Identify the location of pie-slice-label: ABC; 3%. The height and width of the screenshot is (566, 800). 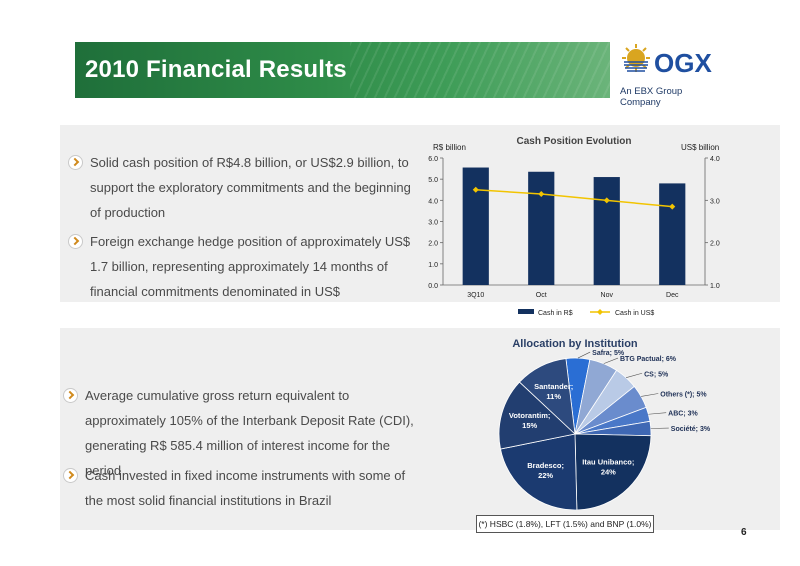
(683, 414).